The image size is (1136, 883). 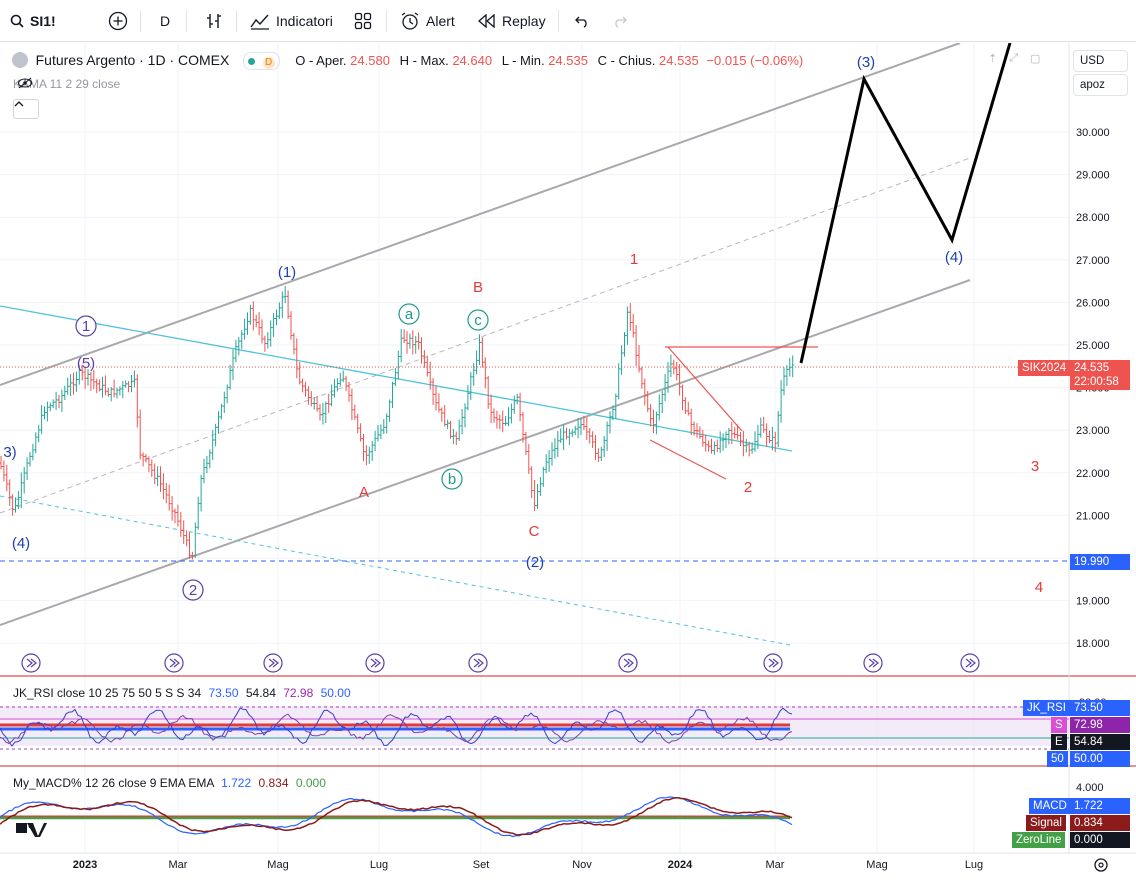 I want to click on maximize-icon: ⤢, so click(x=1014, y=58).